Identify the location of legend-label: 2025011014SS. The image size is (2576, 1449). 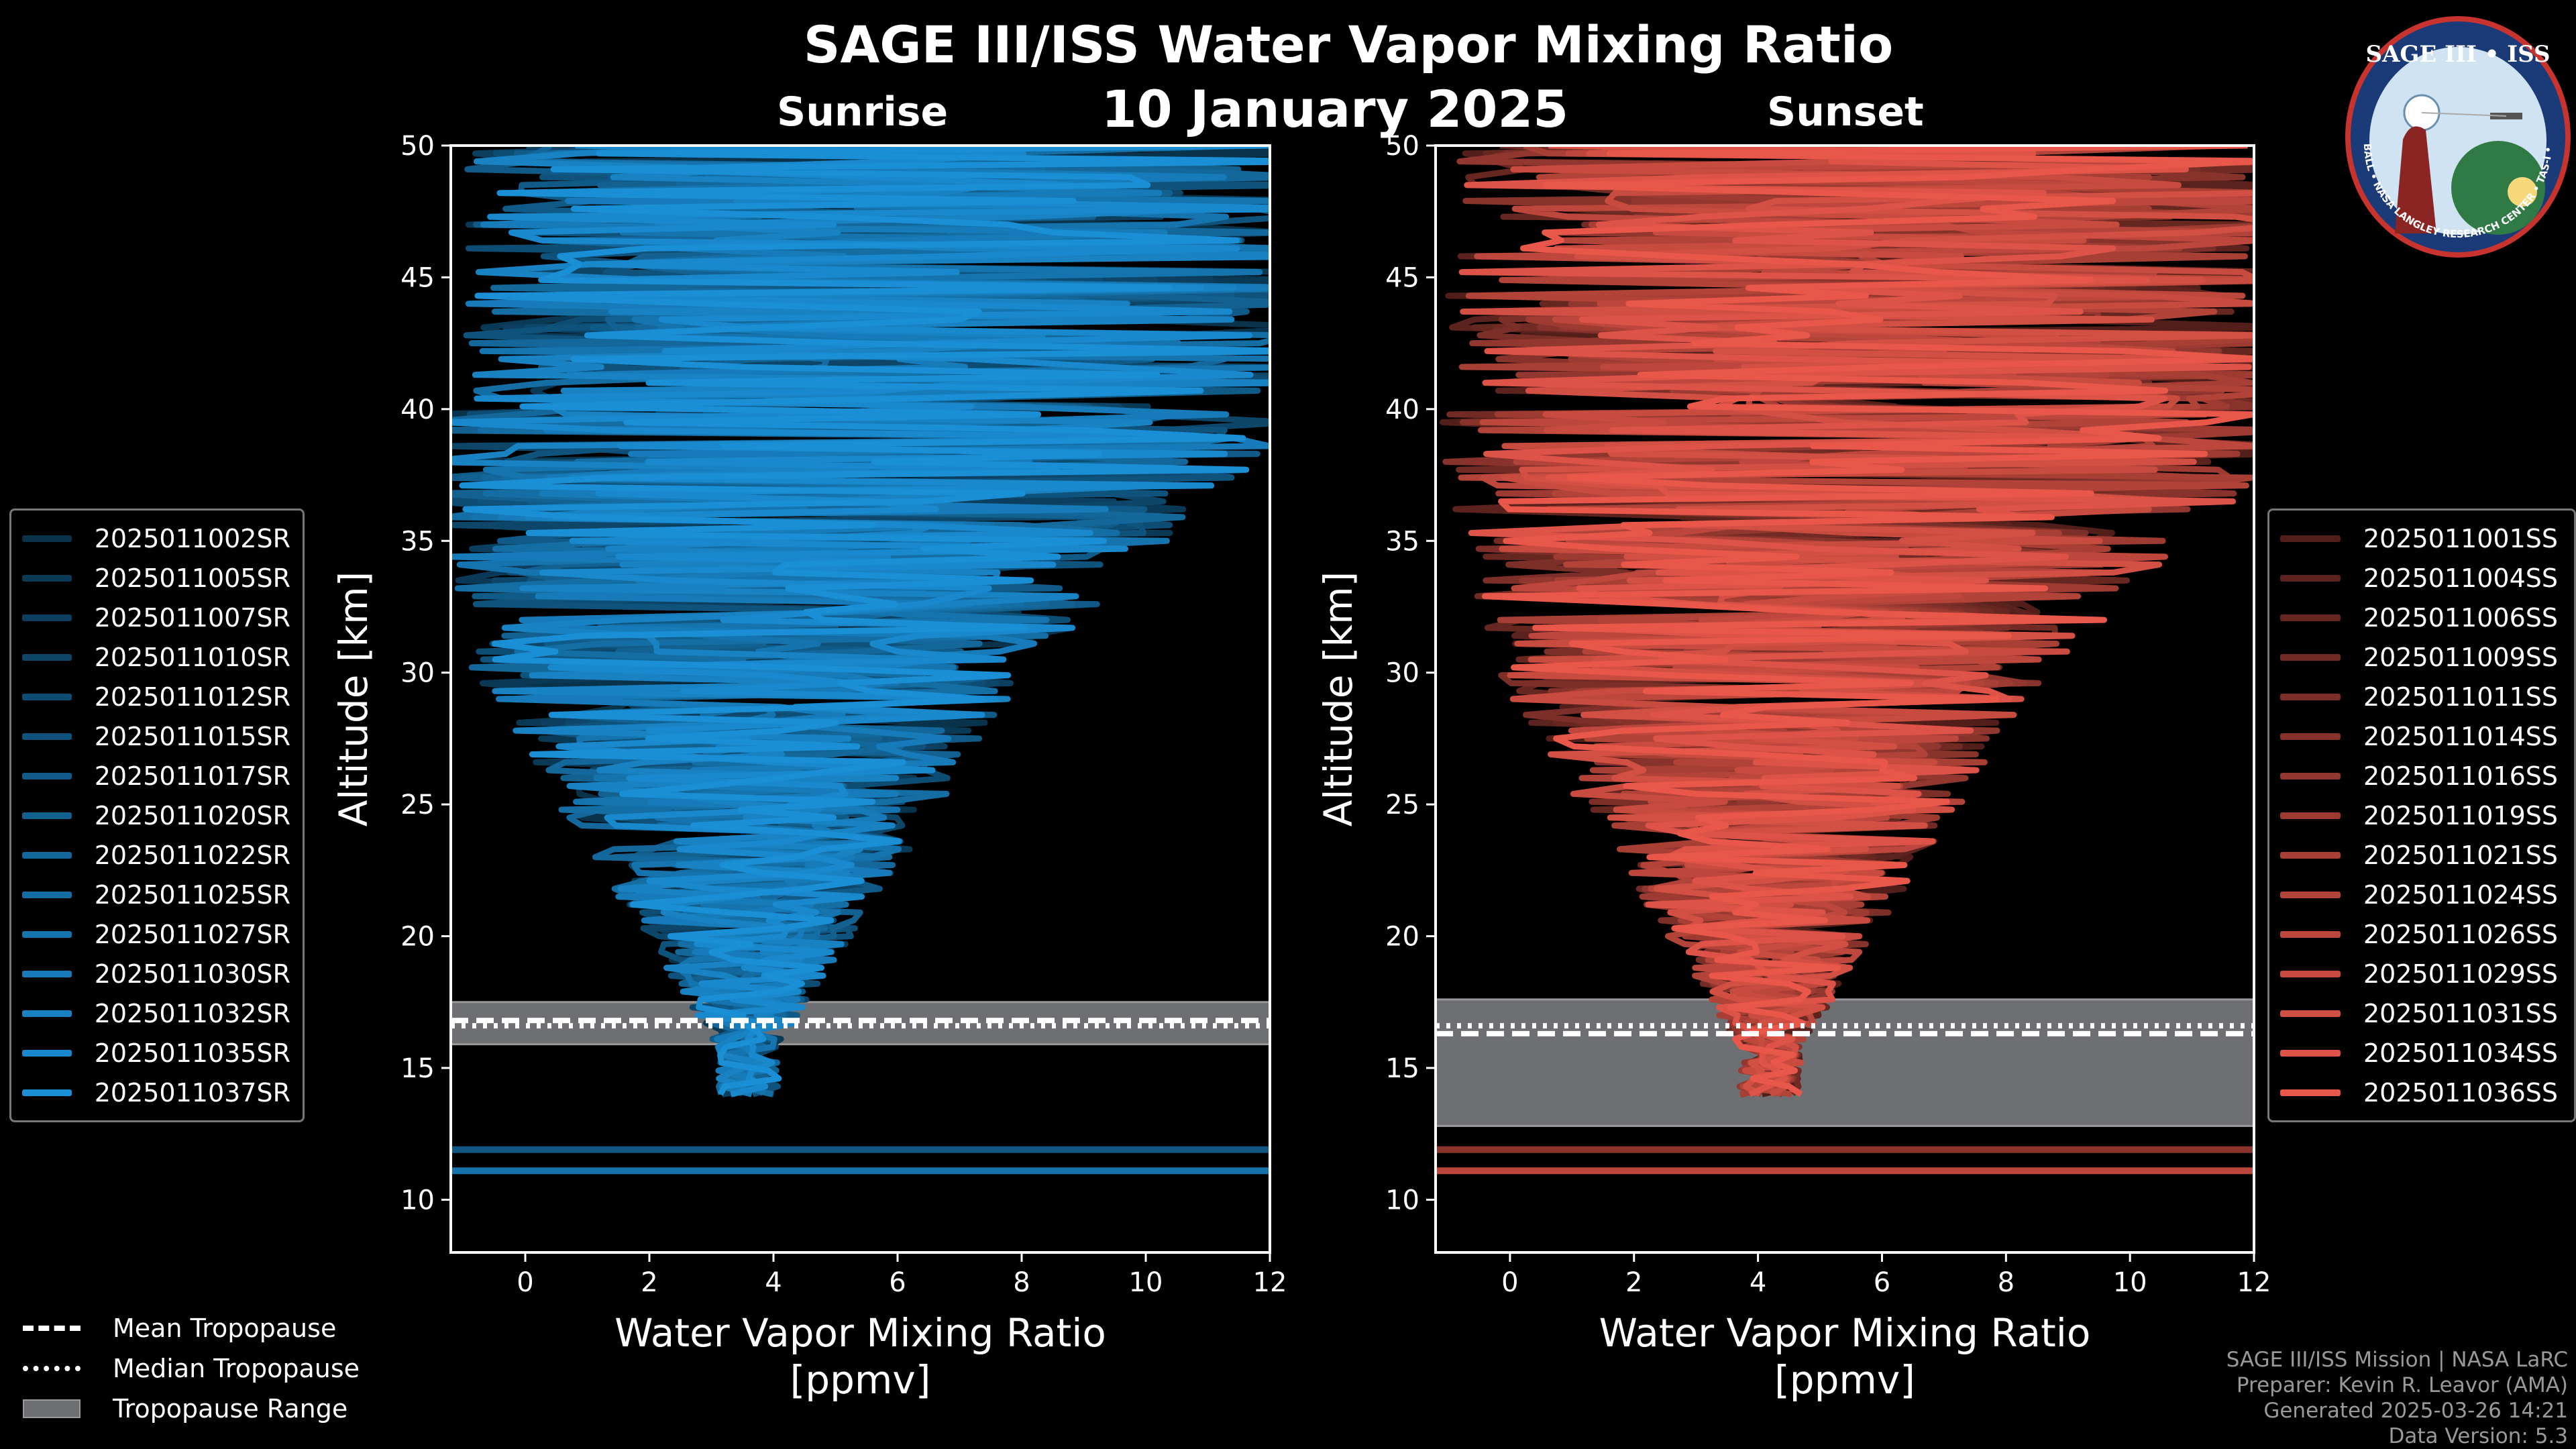
(2461, 736).